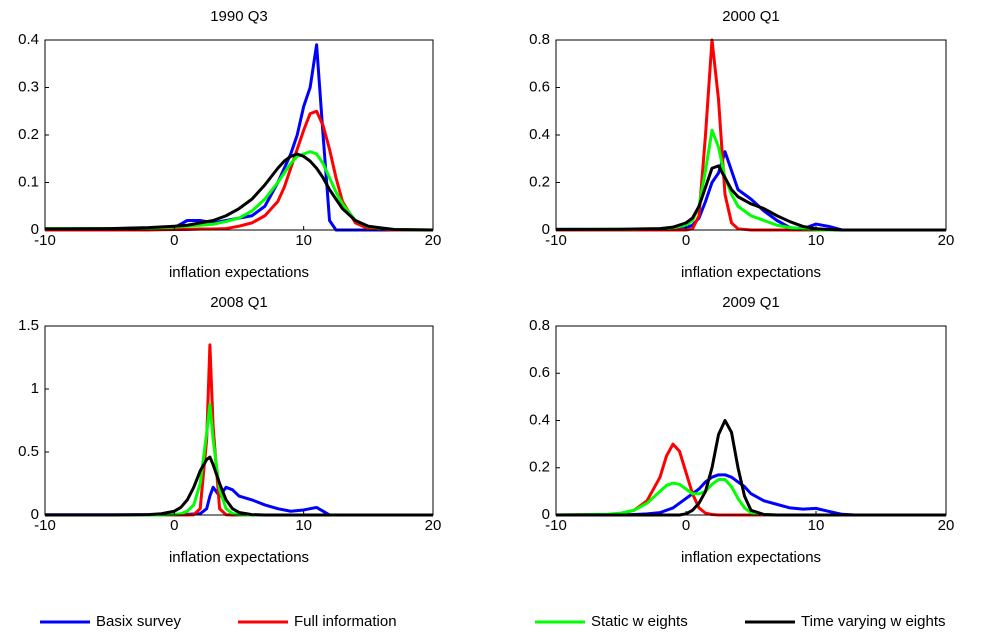 The image size is (997, 637). I want to click on y-tick-label: 0.1, so click(28, 181).